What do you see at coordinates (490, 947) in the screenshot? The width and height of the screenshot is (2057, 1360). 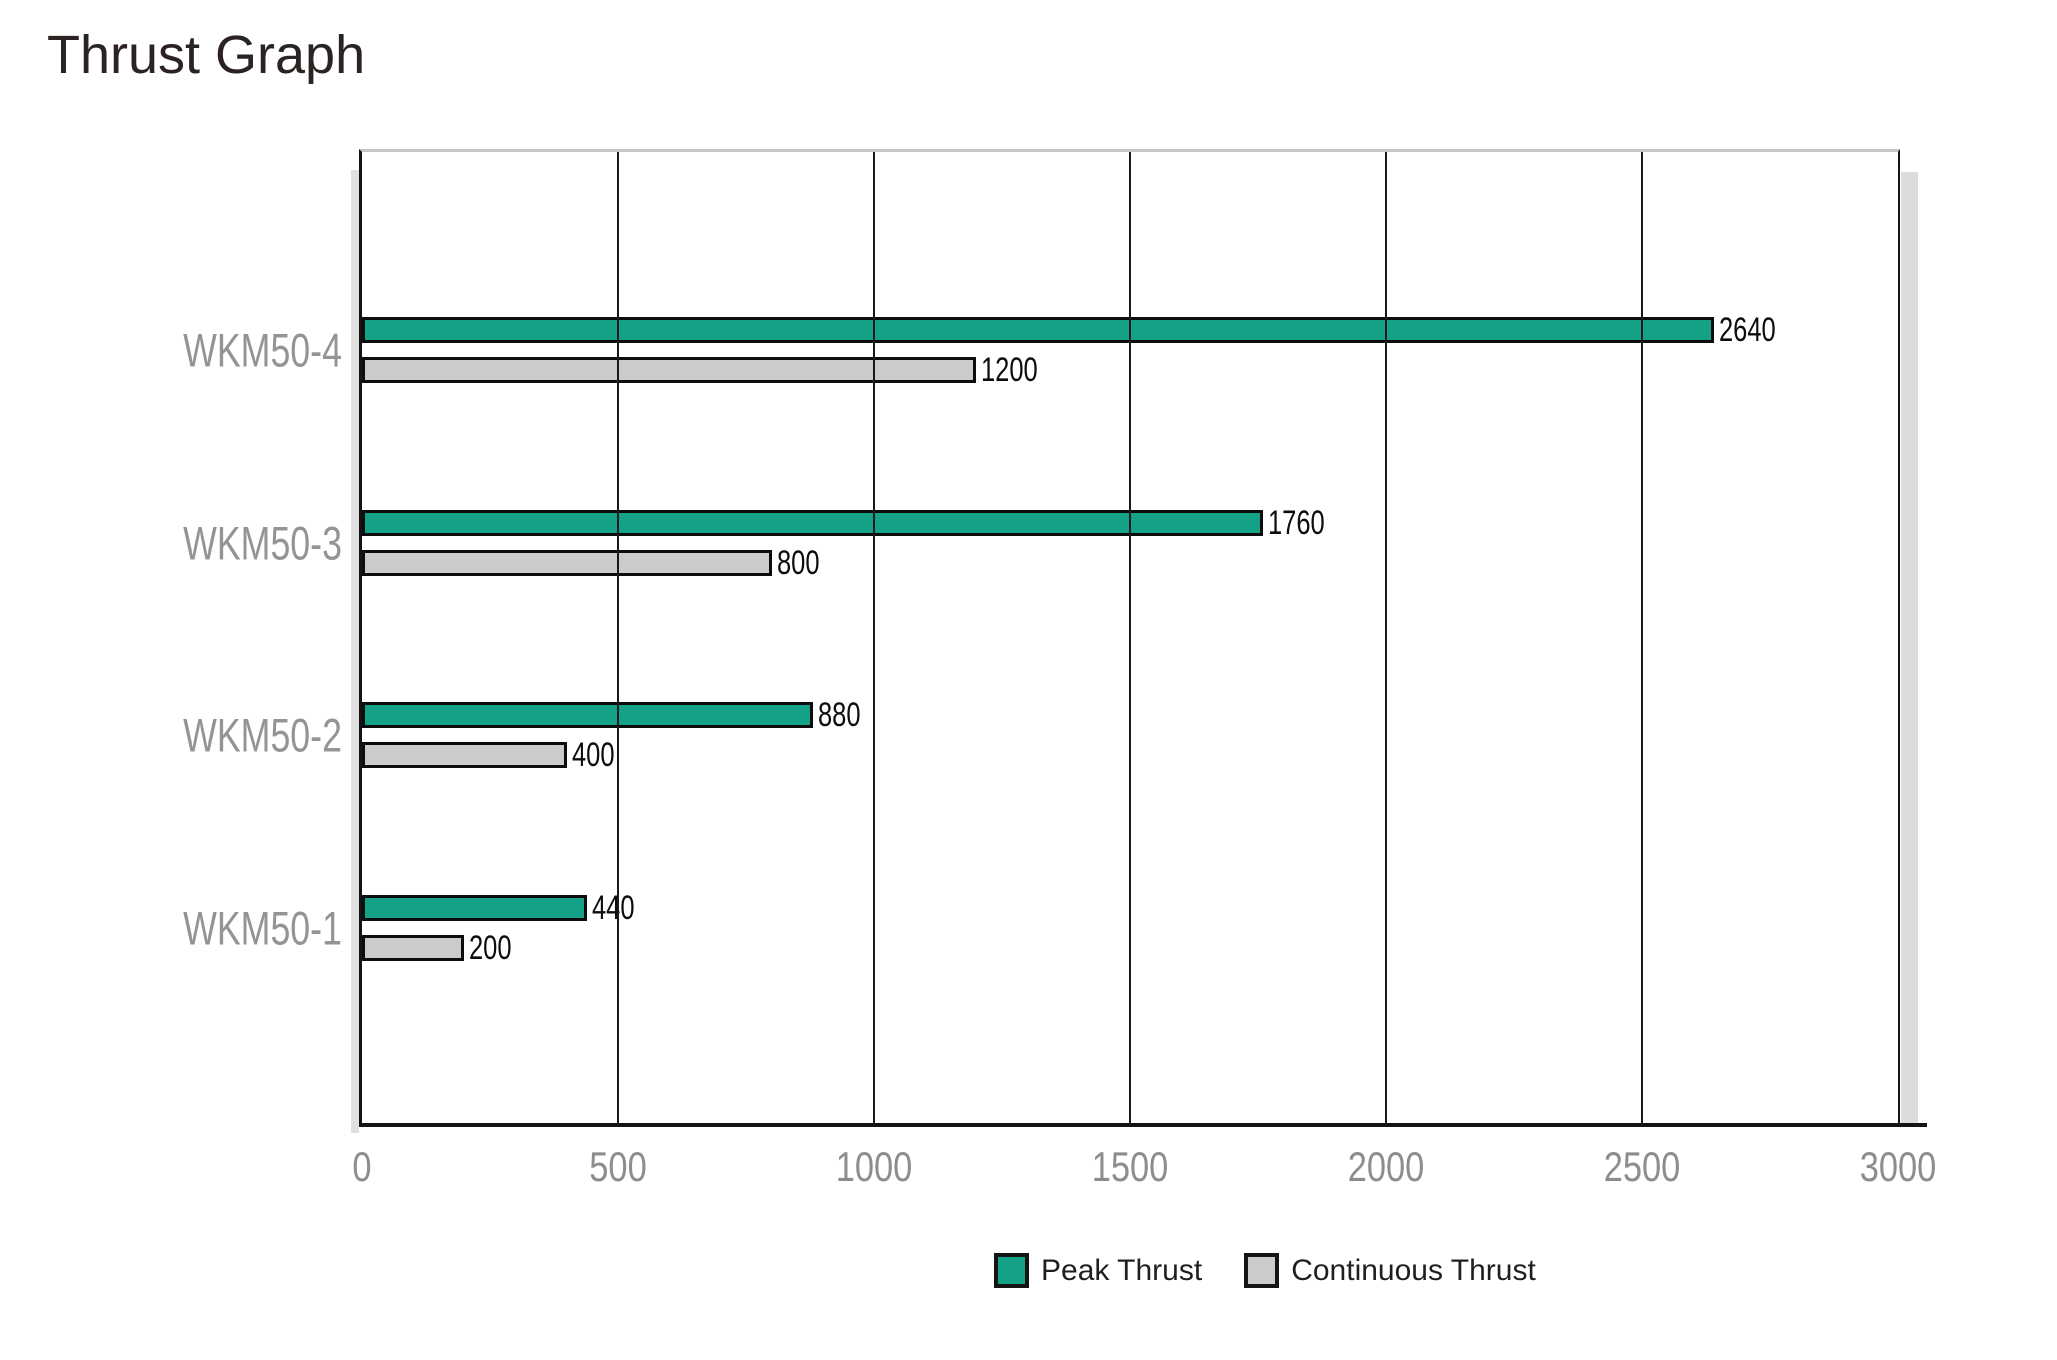 I see `value-label-continuous-thrust-wkm50-1: 200` at bounding box center [490, 947].